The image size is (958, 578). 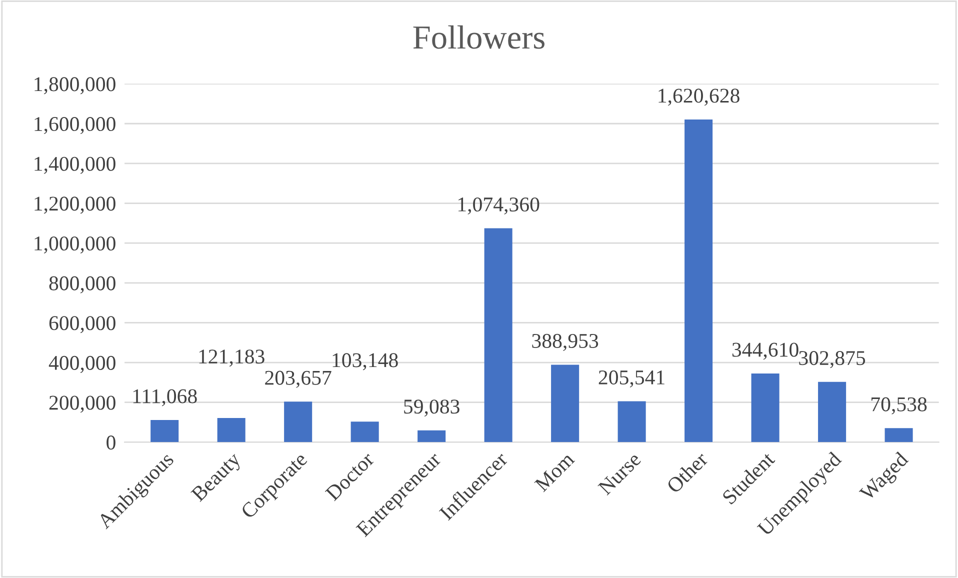 What do you see at coordinates (432, 408) in the screenshot?
I see `data-label: 59,083` at bounding box center [432, 408].